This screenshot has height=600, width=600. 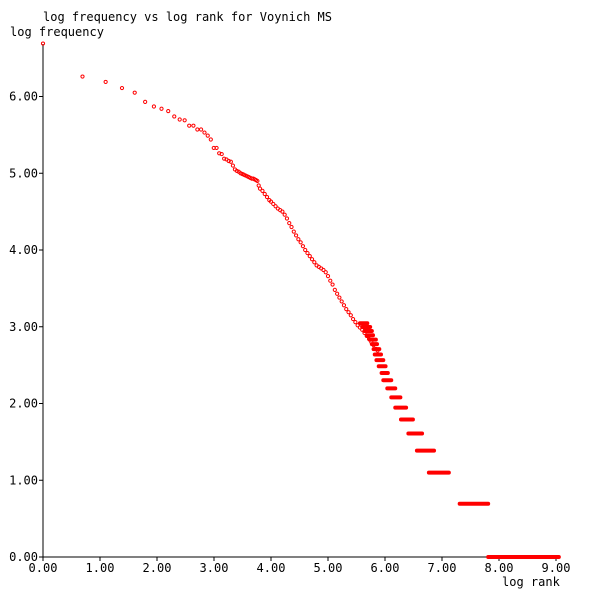 What do you see at coordinates (556, 568) in the screenshot?
I see `x-tick-label: 9.00` at bounding box center [556, 568].